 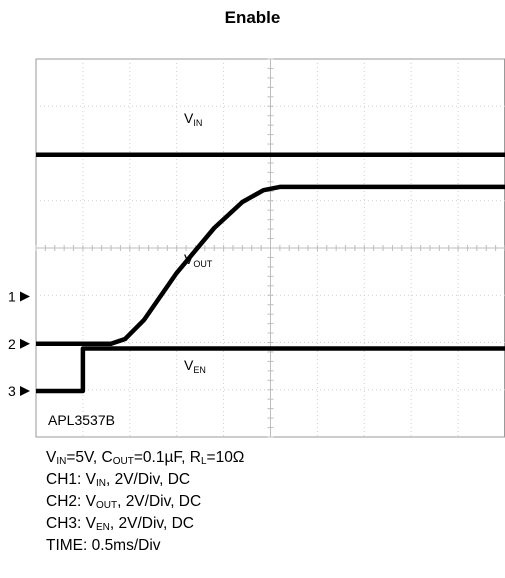 I want to click on channel-marker-label: 3, so click(x=12, y=391).